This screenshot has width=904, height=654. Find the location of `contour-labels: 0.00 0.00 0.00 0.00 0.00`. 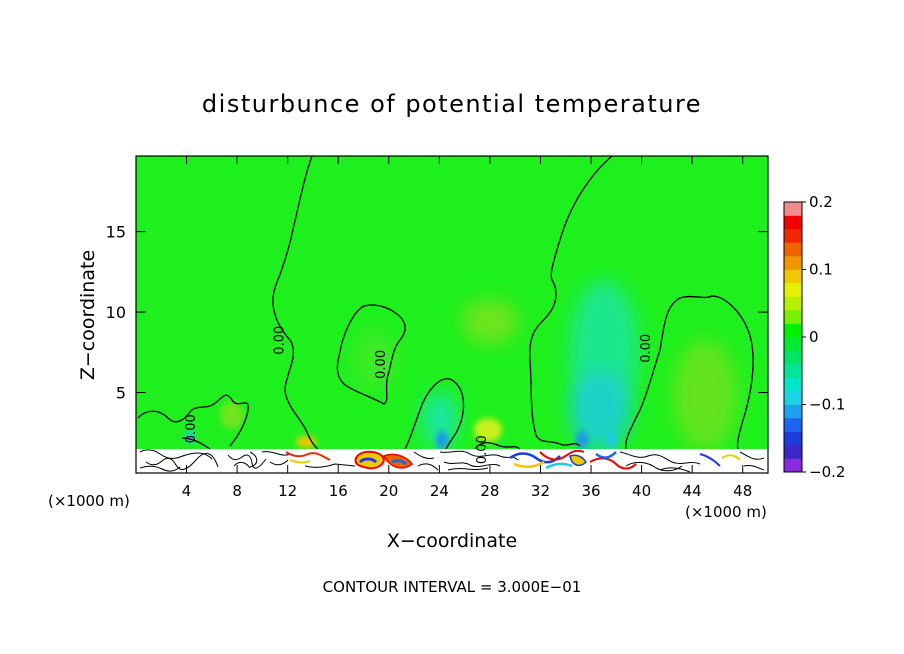

contour-labels: 0.00 0.00 0.00 0.00 0.00 is located at coordinates (419, 395).